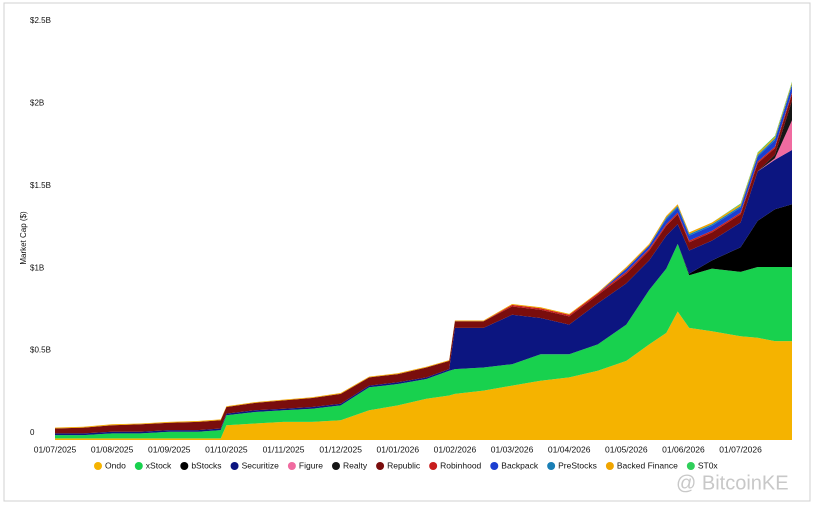 The height and width of the screenshot is (508, 816). Describe the element at coordinates (40, 185) in the screenshot. I see `y-tick-label: $1.5B` at that location.